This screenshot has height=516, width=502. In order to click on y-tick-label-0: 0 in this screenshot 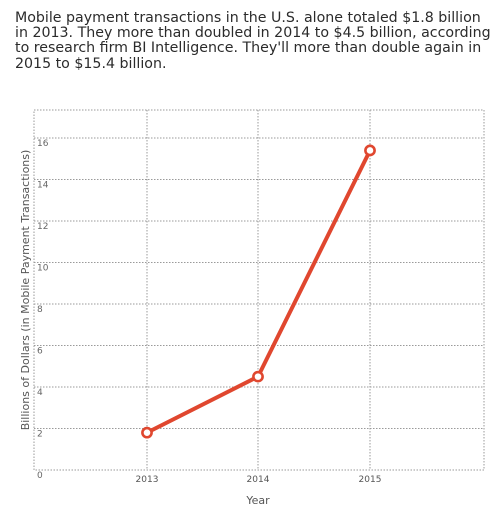, I will do `click(40, 476)`.